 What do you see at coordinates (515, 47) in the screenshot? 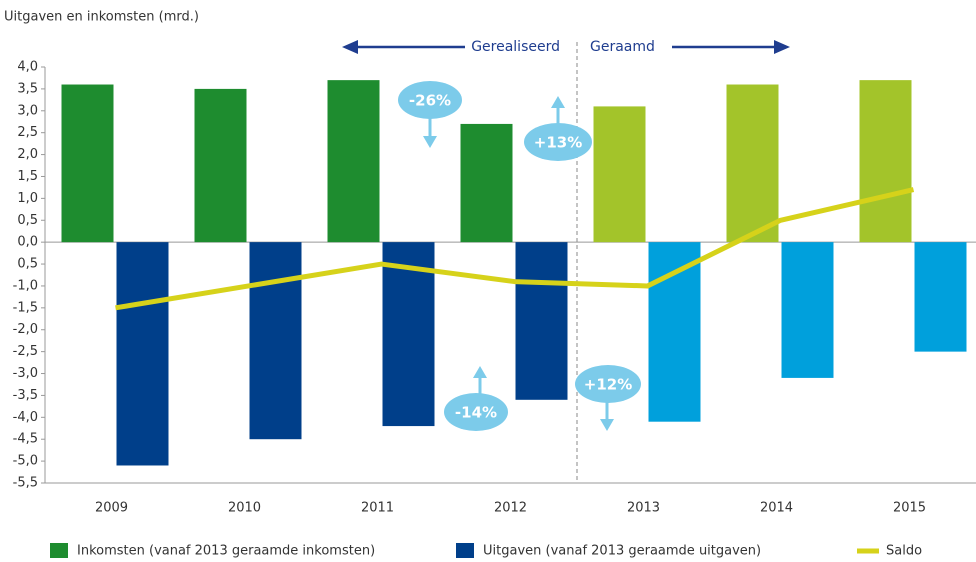
I see `annotation: Gerealiseerd` at bounding box center [515, 47].